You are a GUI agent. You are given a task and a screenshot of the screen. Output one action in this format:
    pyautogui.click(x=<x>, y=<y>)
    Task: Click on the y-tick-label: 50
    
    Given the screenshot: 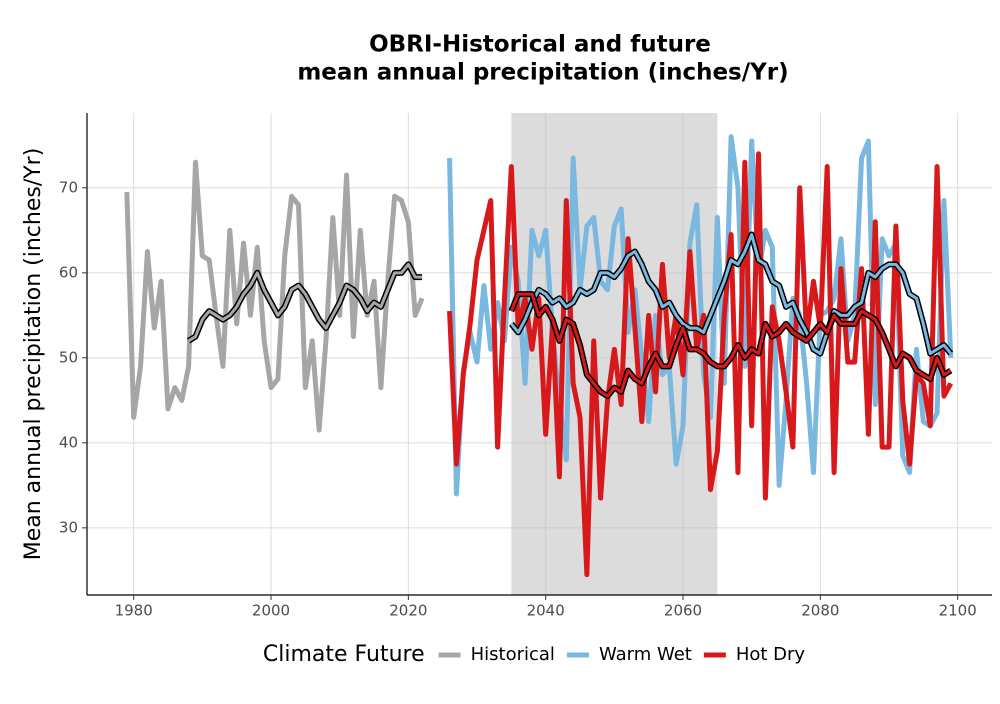 What is the action you would take?
    pyautogui.click(x=68, y=357)
    